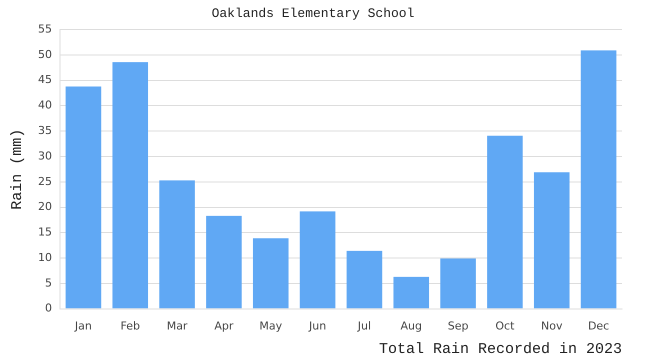  I want to click on y-tick-label: 55, so click(45, 29).